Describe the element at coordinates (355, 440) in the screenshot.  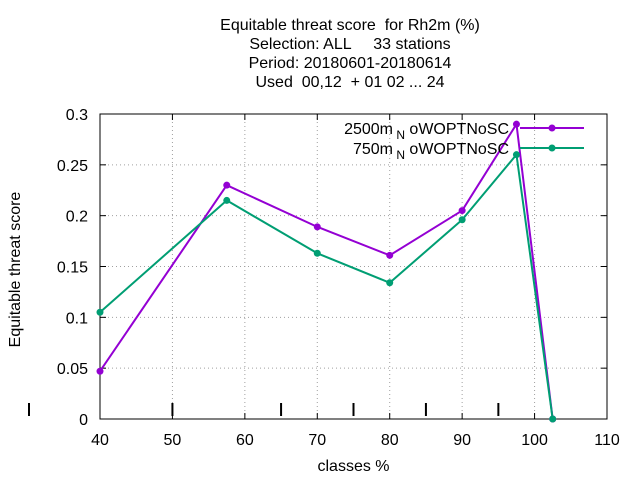
I see `x-tick-labels: 40 50 60 70 80 90 100 110` at that location.